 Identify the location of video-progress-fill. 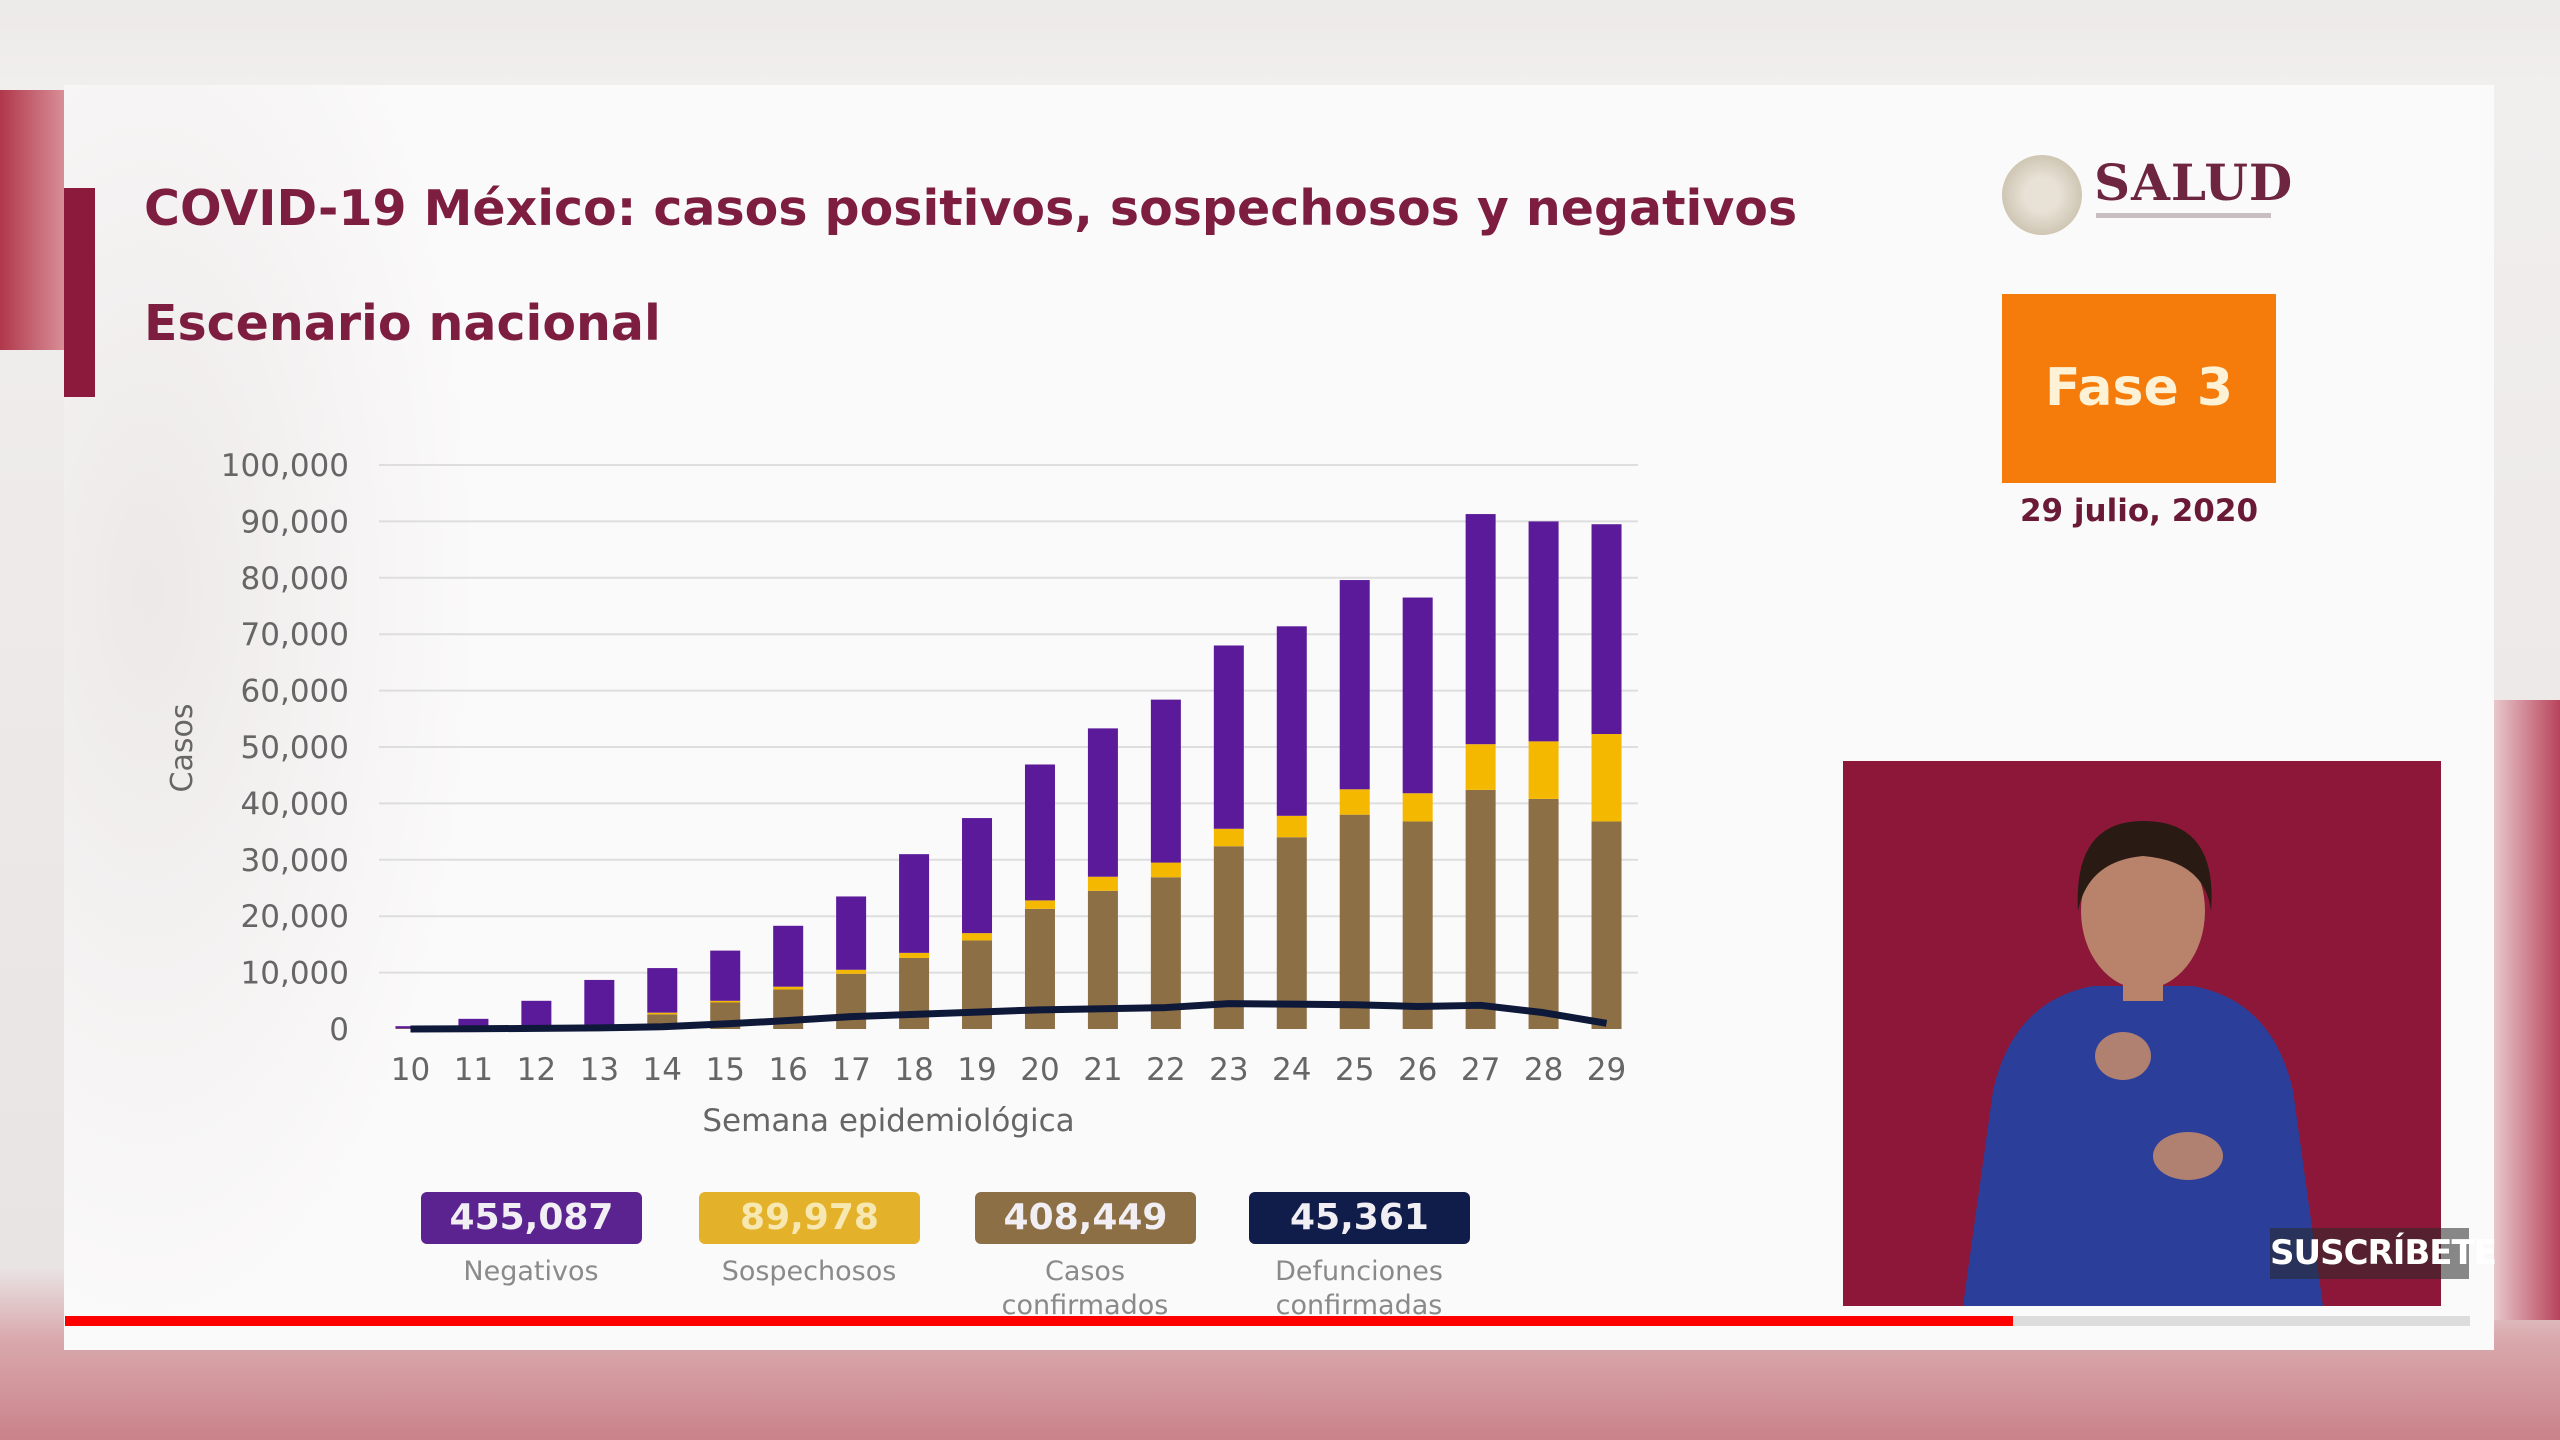
(1039, 1321).